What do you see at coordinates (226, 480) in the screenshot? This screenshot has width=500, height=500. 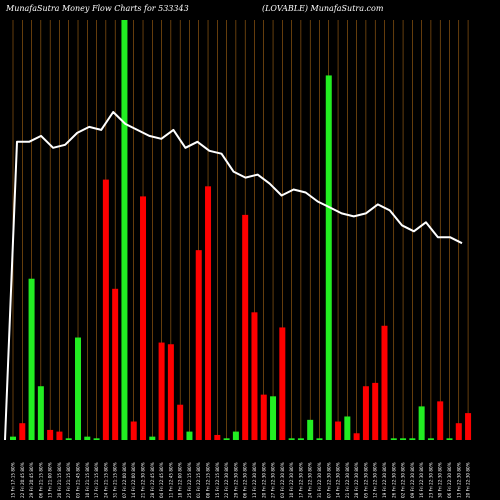 I see `x-tick-label: 22 Fri 22:30 80%` at bounding box center [226, 480].